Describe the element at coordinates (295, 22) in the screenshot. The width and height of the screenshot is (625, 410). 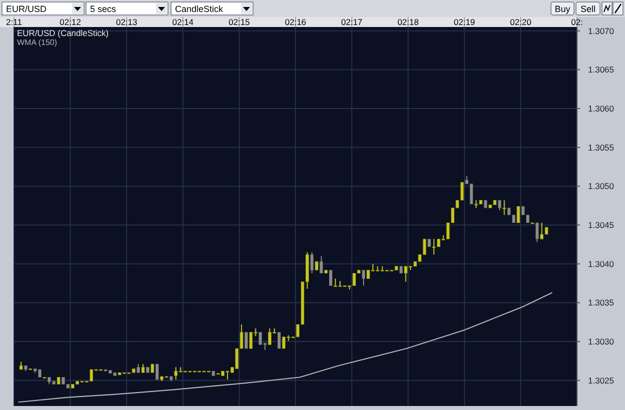
I see `x-tick-label: 02:16` at that location.